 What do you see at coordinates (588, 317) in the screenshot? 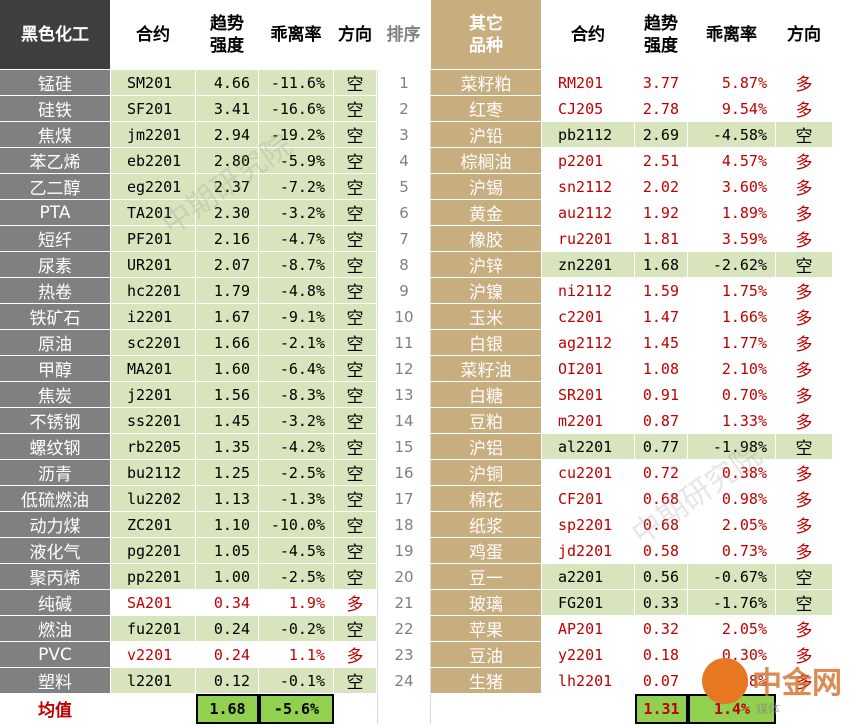
I see `right-contract-code: c2201` at bounding box center [588, 317].